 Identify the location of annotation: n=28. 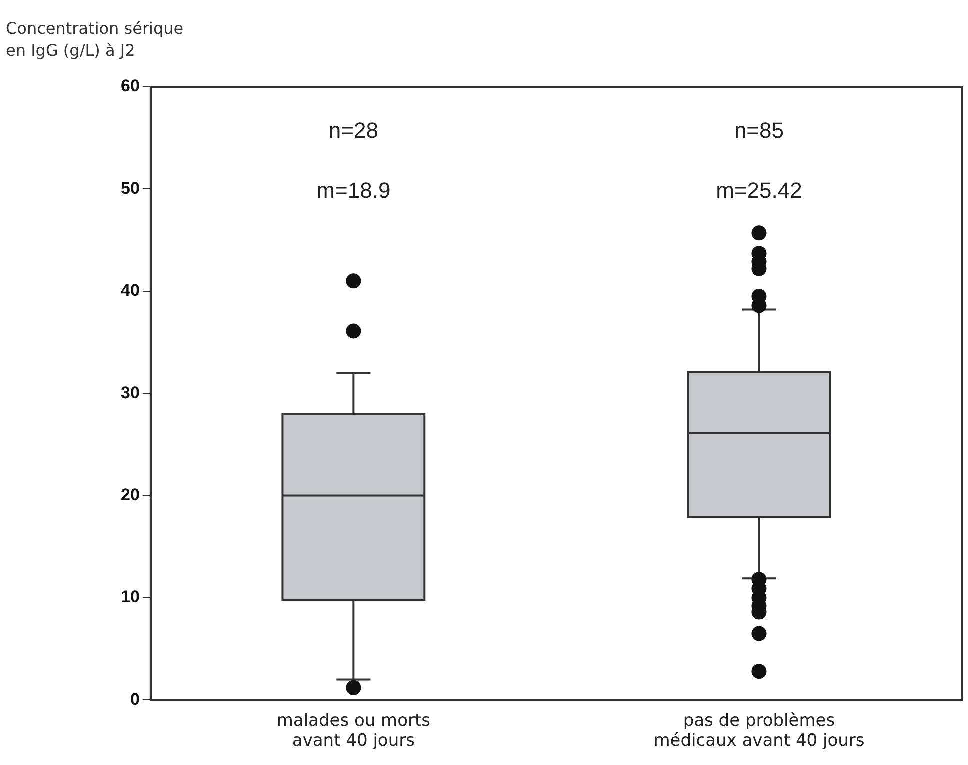
(353, 131).